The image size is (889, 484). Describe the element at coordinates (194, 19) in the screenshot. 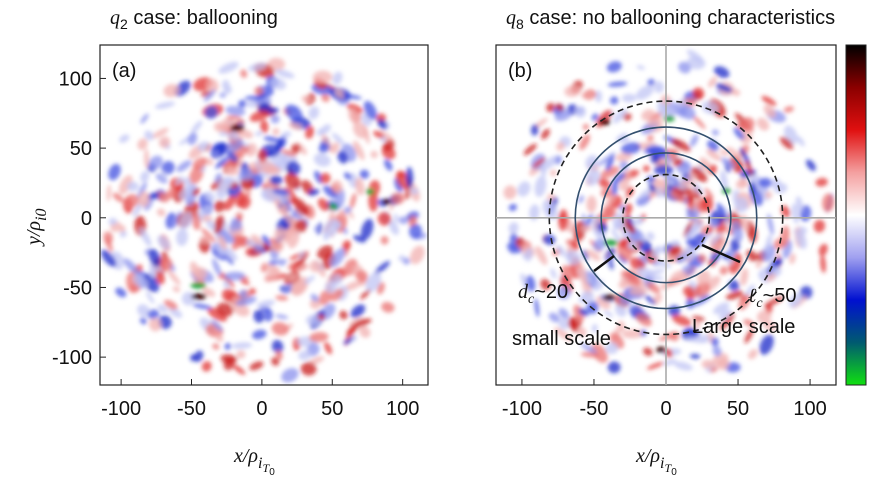

I see `chart-title: q2 case: ballooning` at that location.